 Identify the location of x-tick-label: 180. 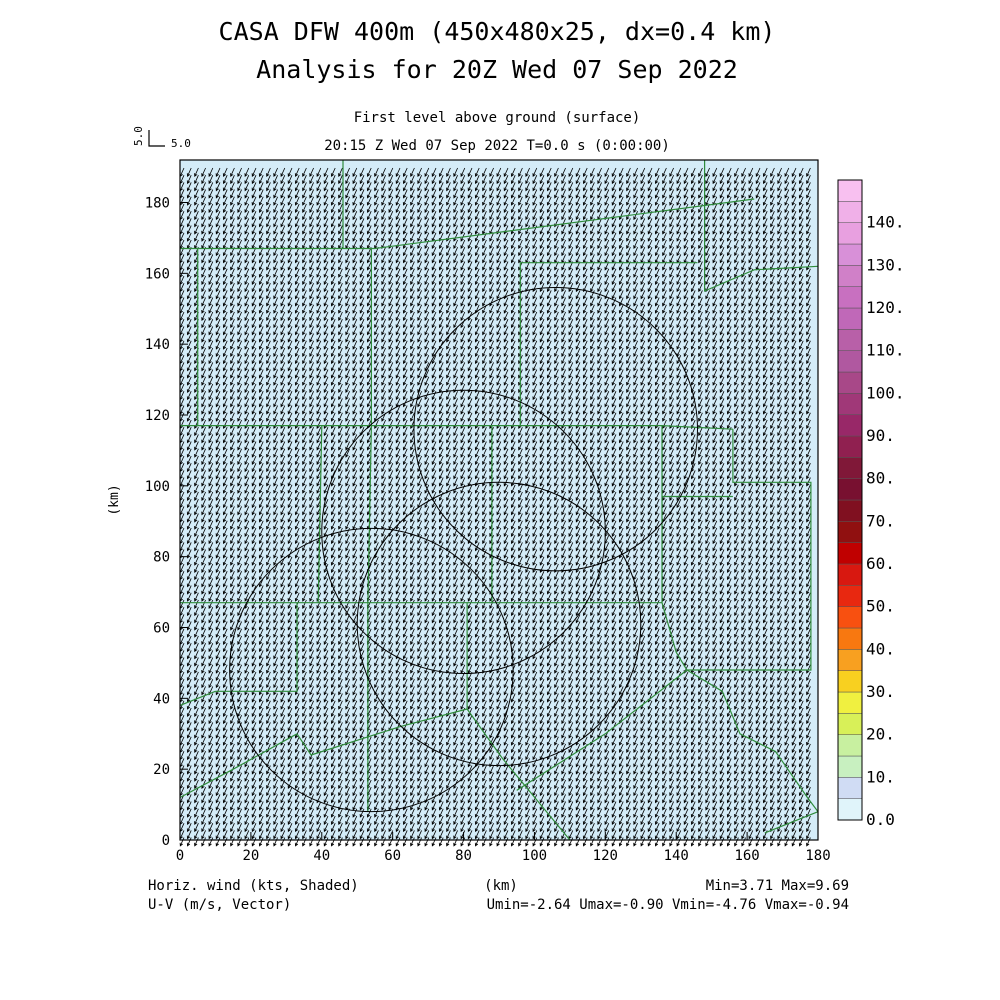
(817, 856).